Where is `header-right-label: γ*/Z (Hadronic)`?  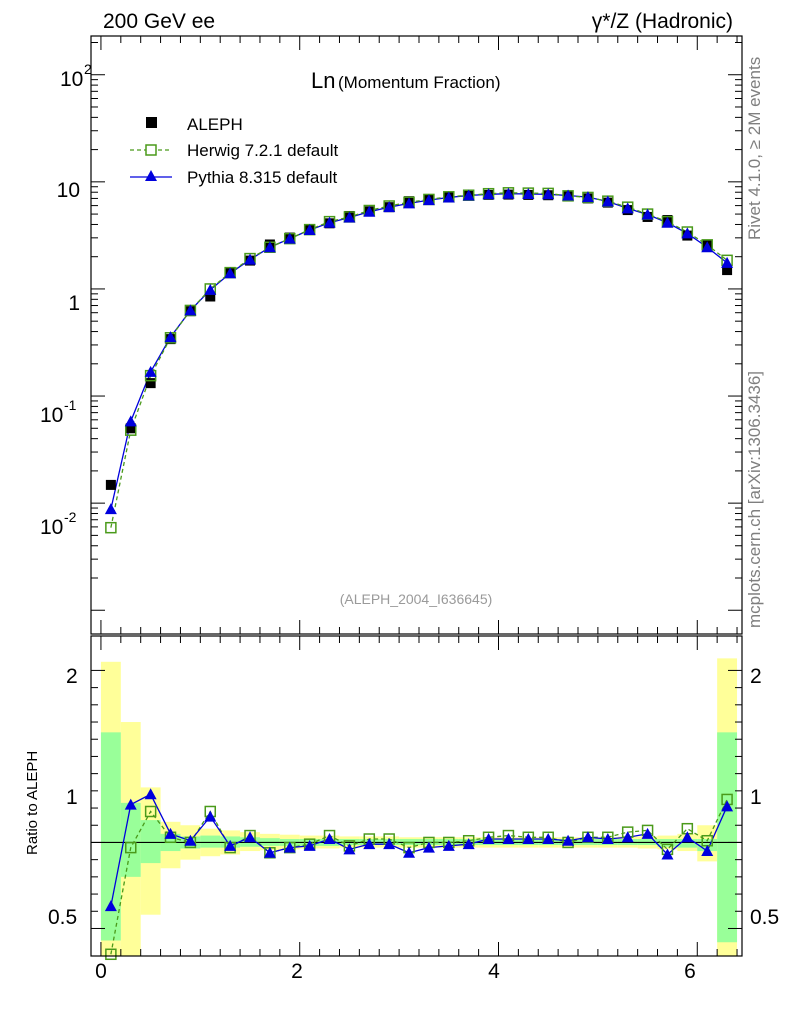
header-right-label: γ*/Z (Hadronic) is located at coordinates (662, 21).